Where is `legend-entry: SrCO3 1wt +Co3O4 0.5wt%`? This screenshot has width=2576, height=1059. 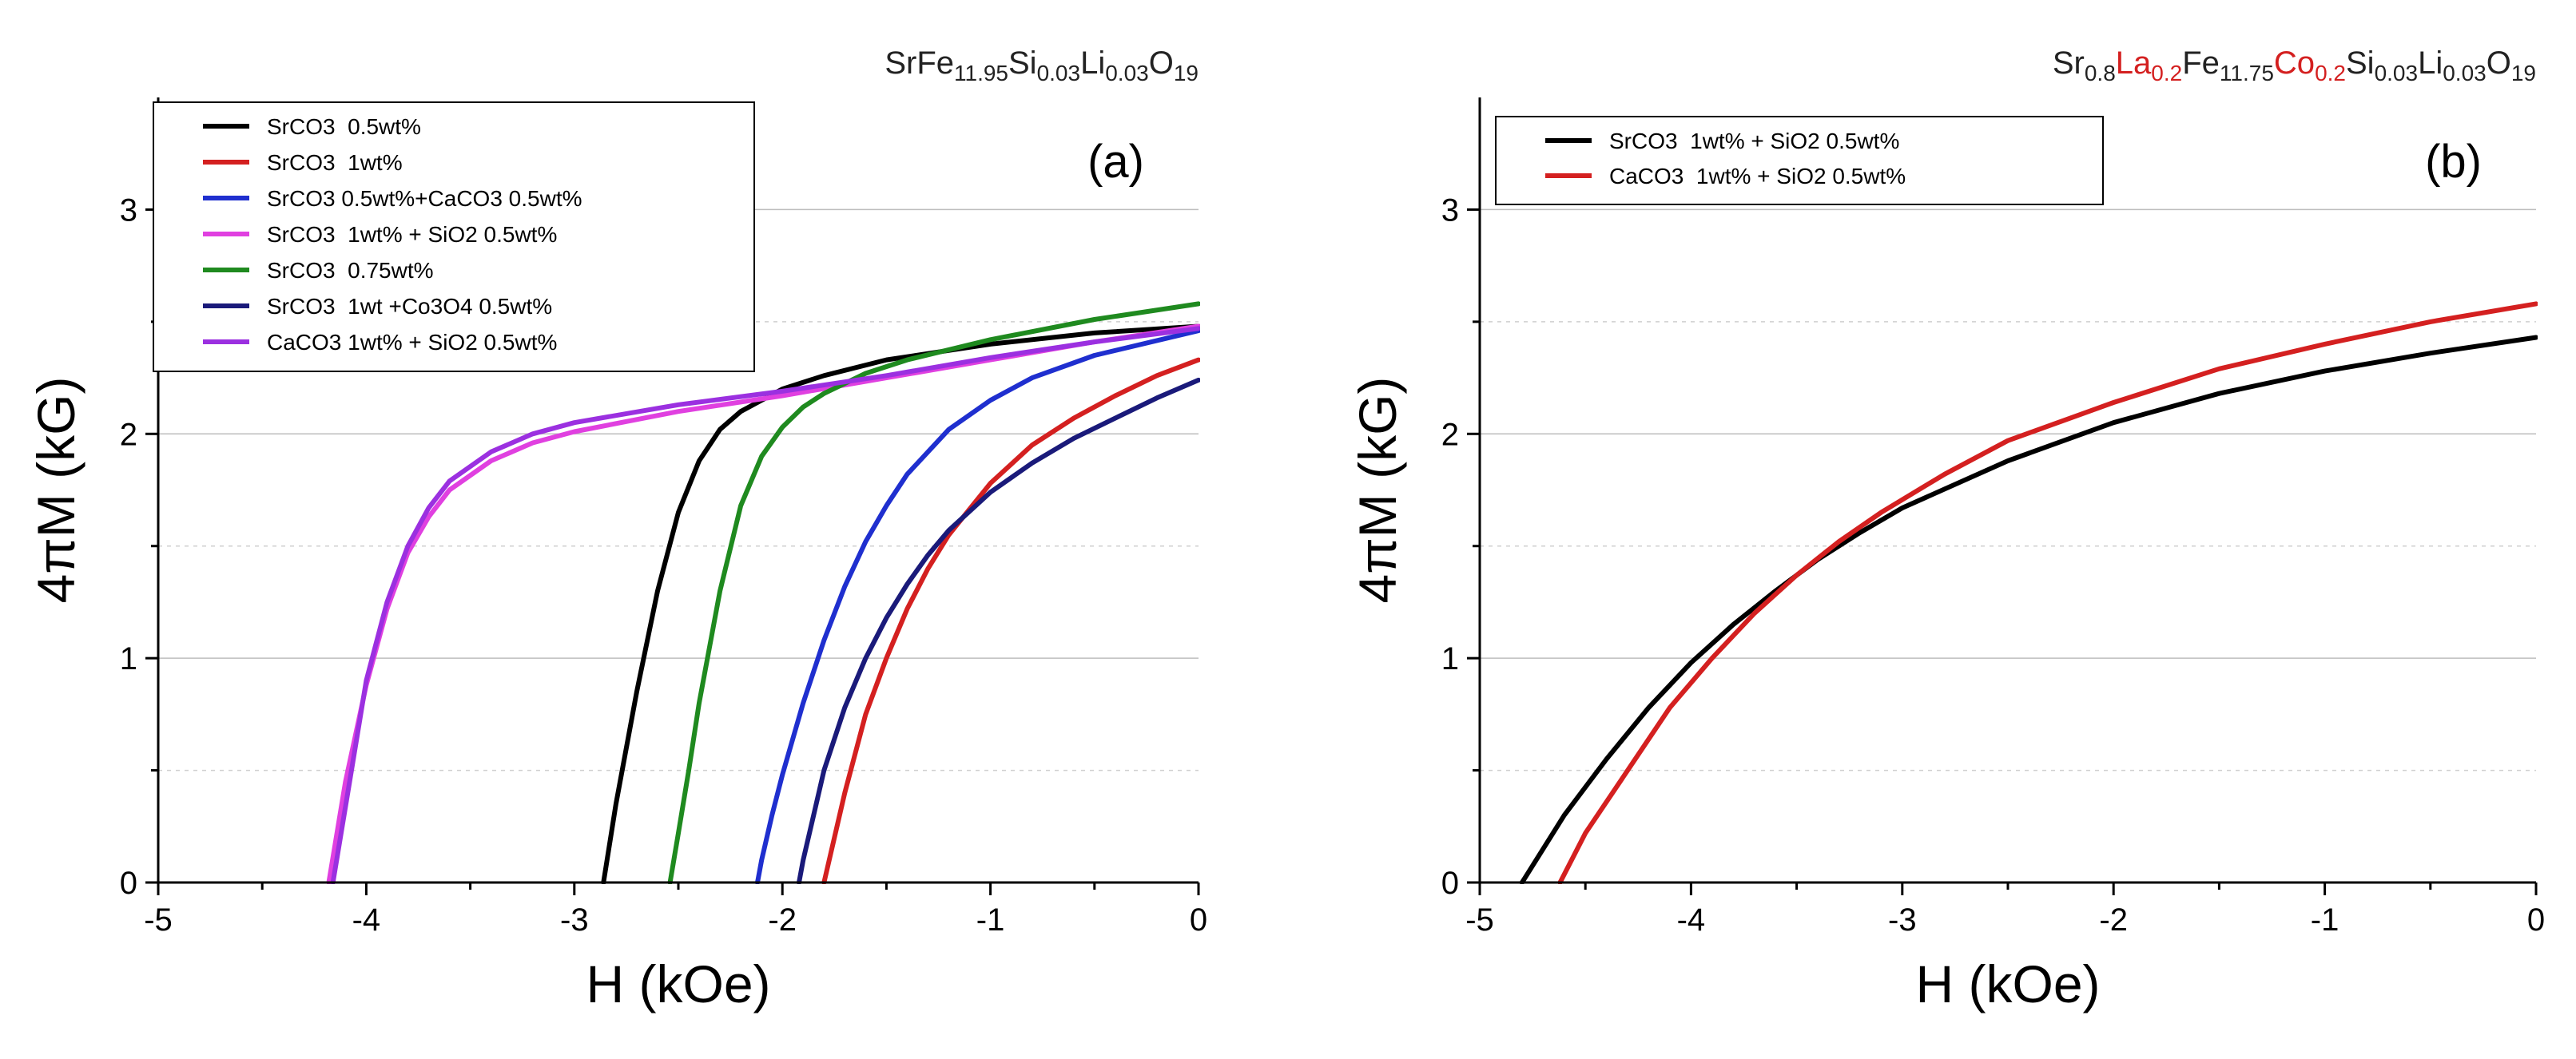 legend-entry: SrCO3 1wt +Co3O4 0.5wt% is located at coordinates (409, 306).